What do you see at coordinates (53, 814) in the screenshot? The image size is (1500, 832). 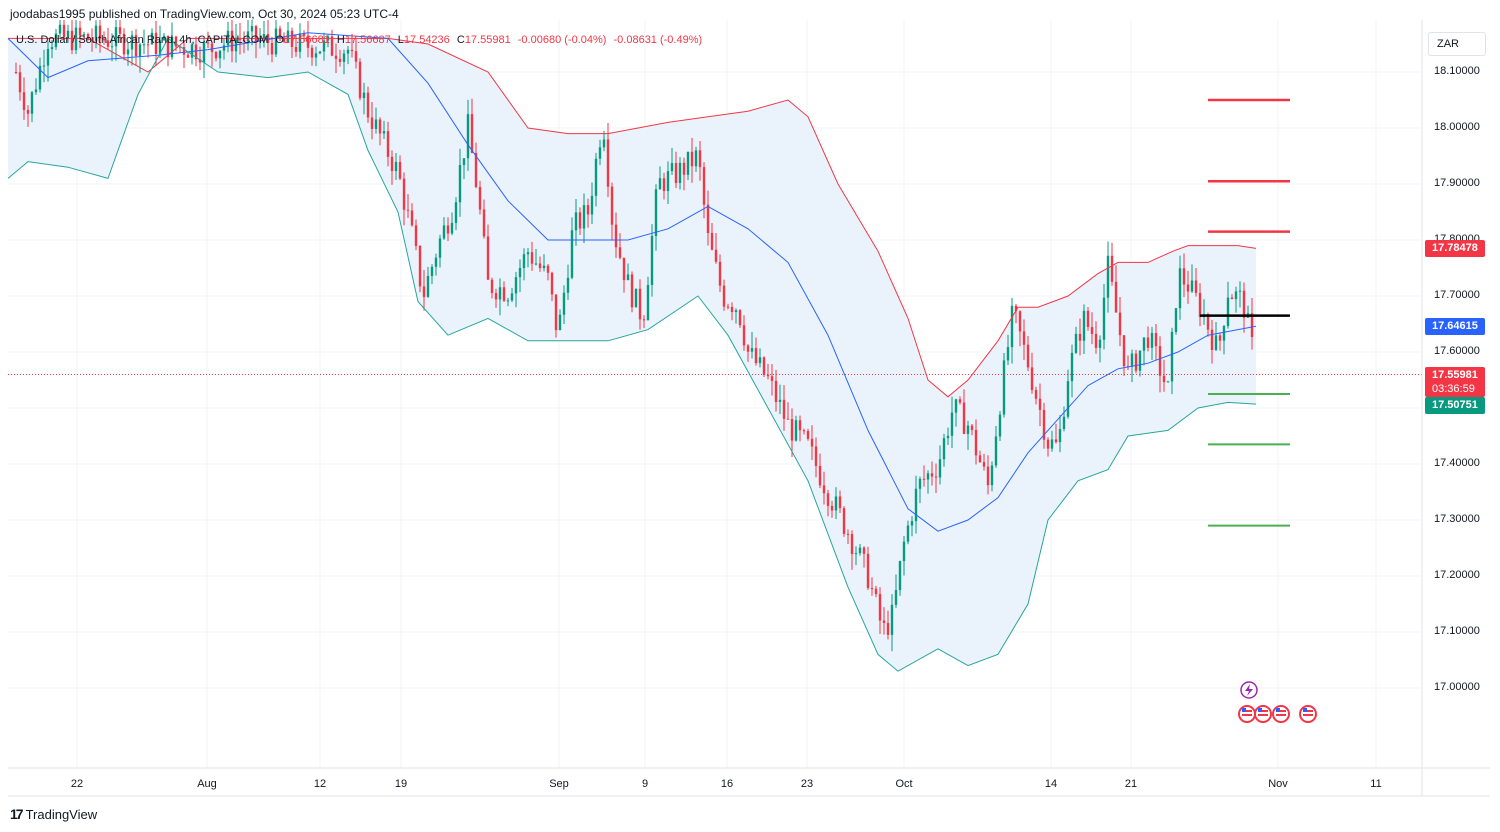 I see `tradingview-brand: 17 TradingView` at bounding box center [53, 814].